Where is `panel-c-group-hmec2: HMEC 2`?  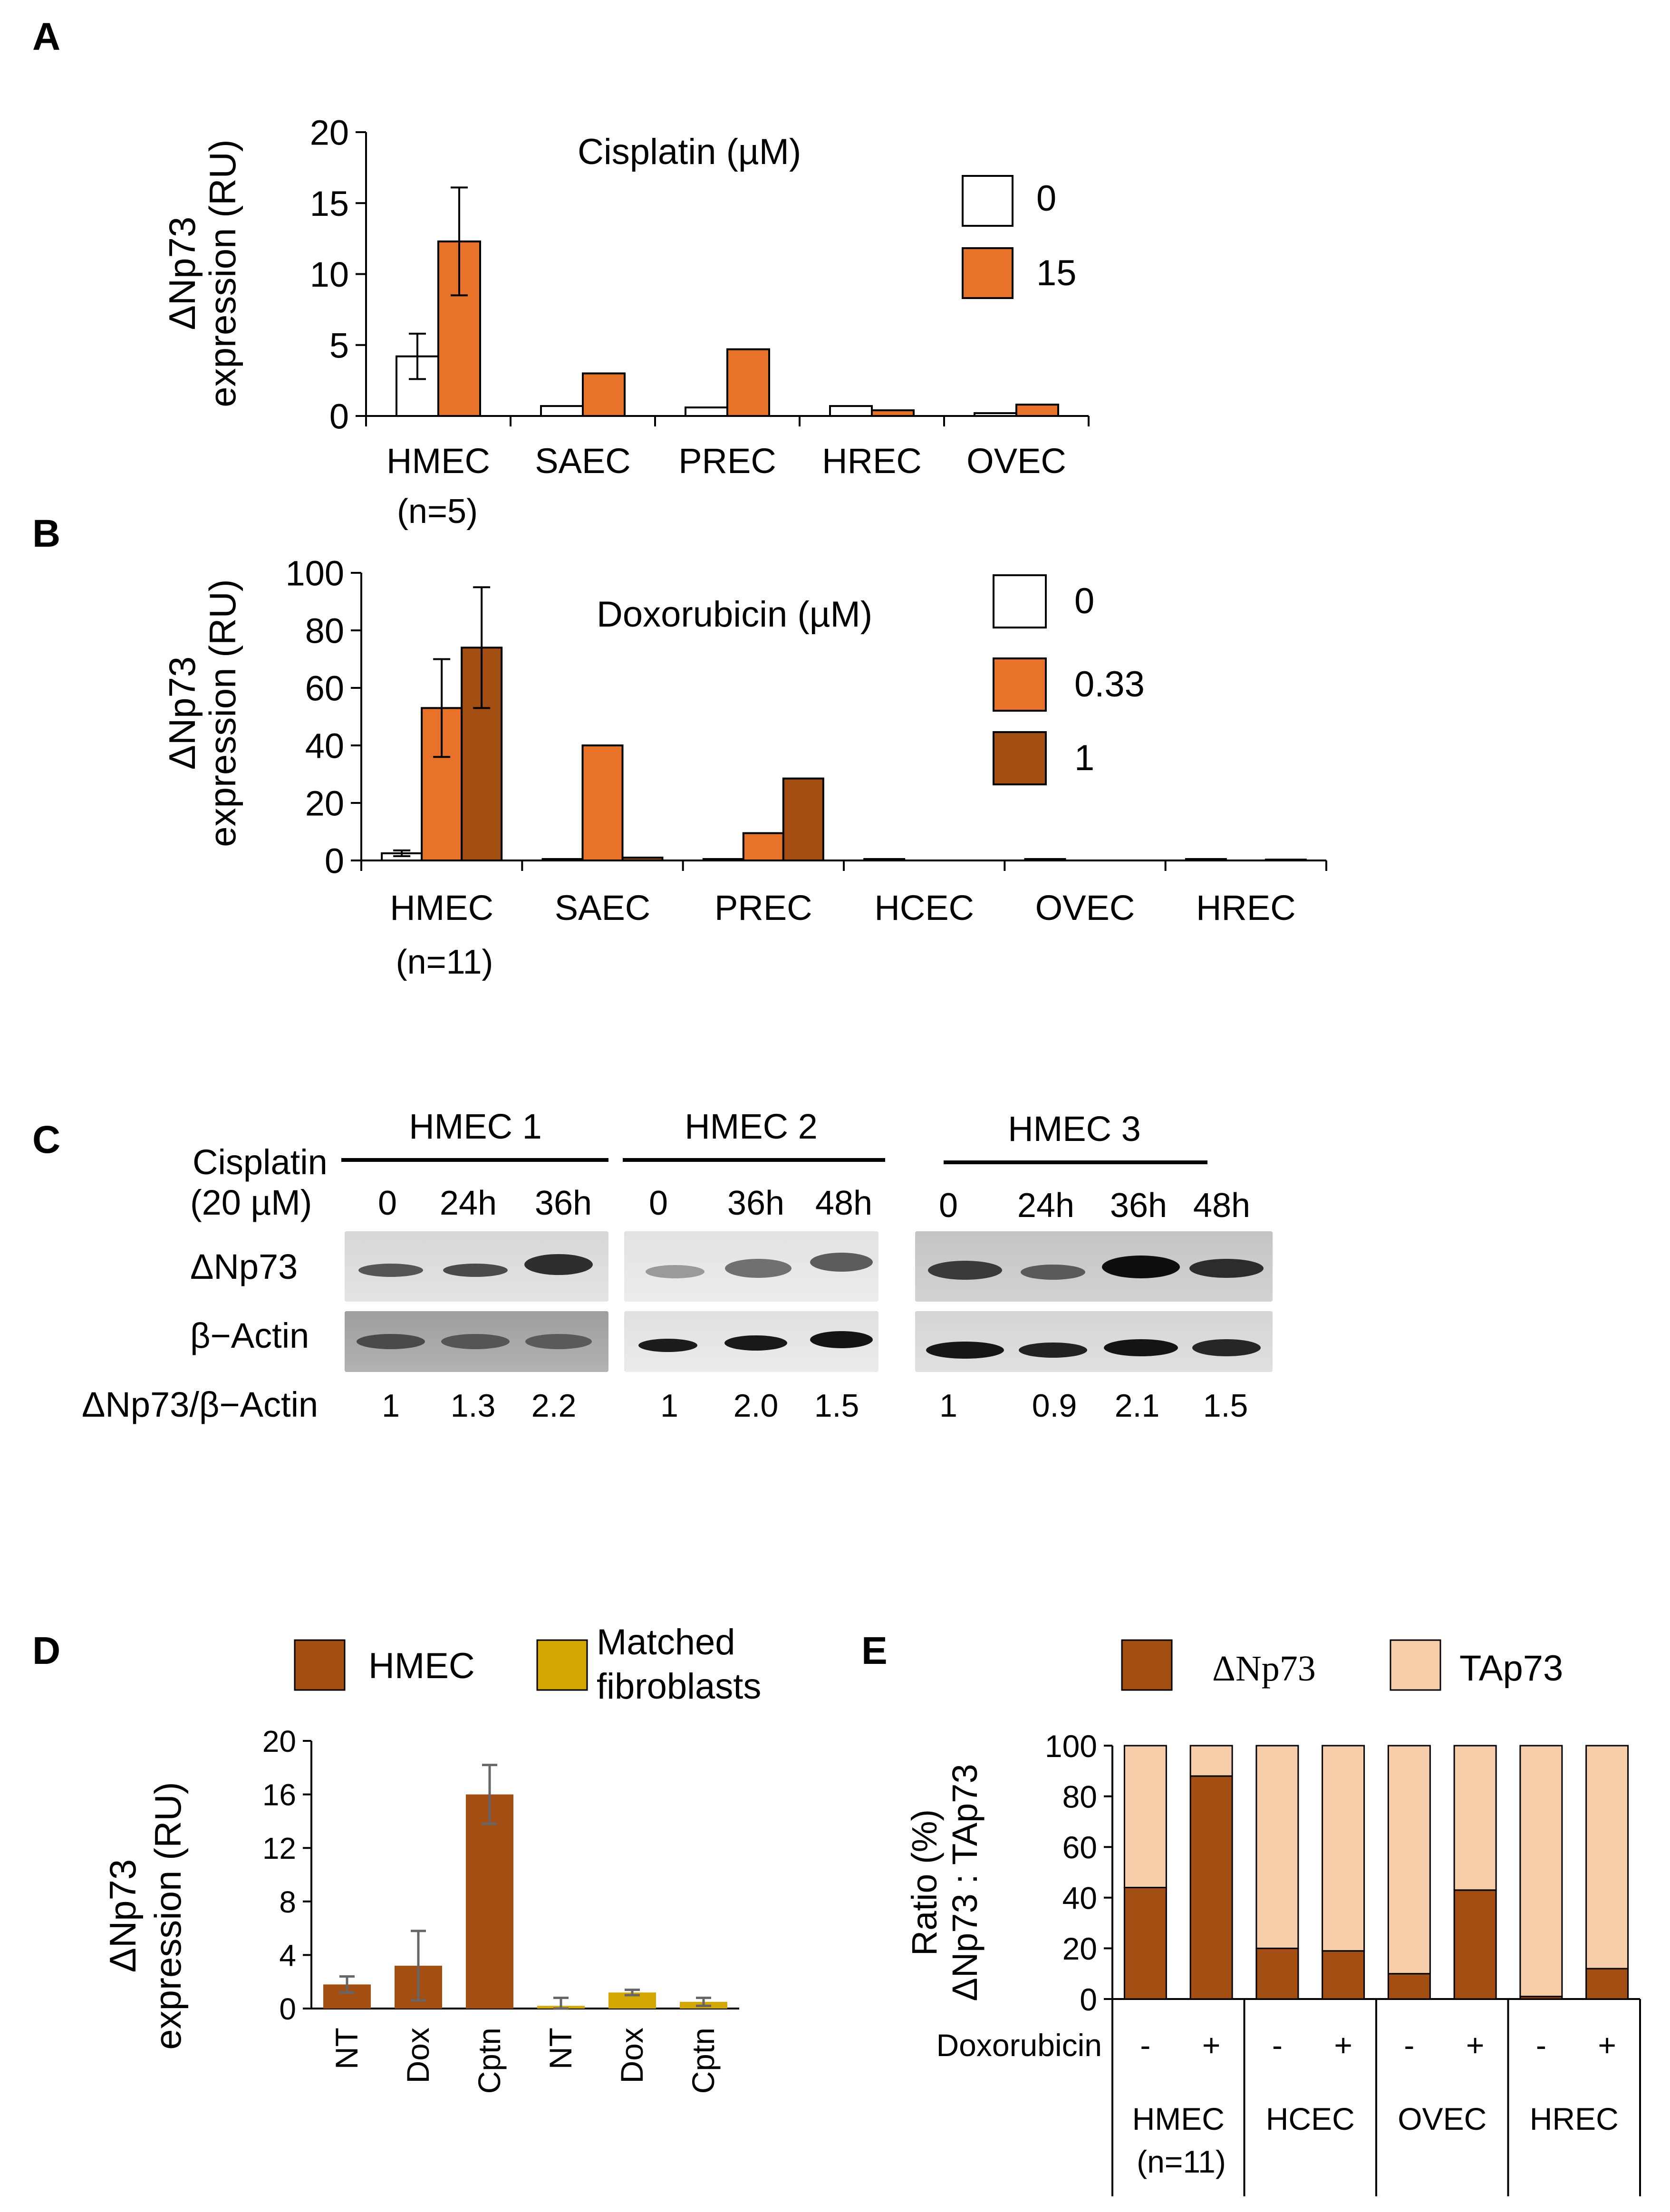
panel-c-group-hmec2: HMEC 2 is located at coordinates (751, 1126).